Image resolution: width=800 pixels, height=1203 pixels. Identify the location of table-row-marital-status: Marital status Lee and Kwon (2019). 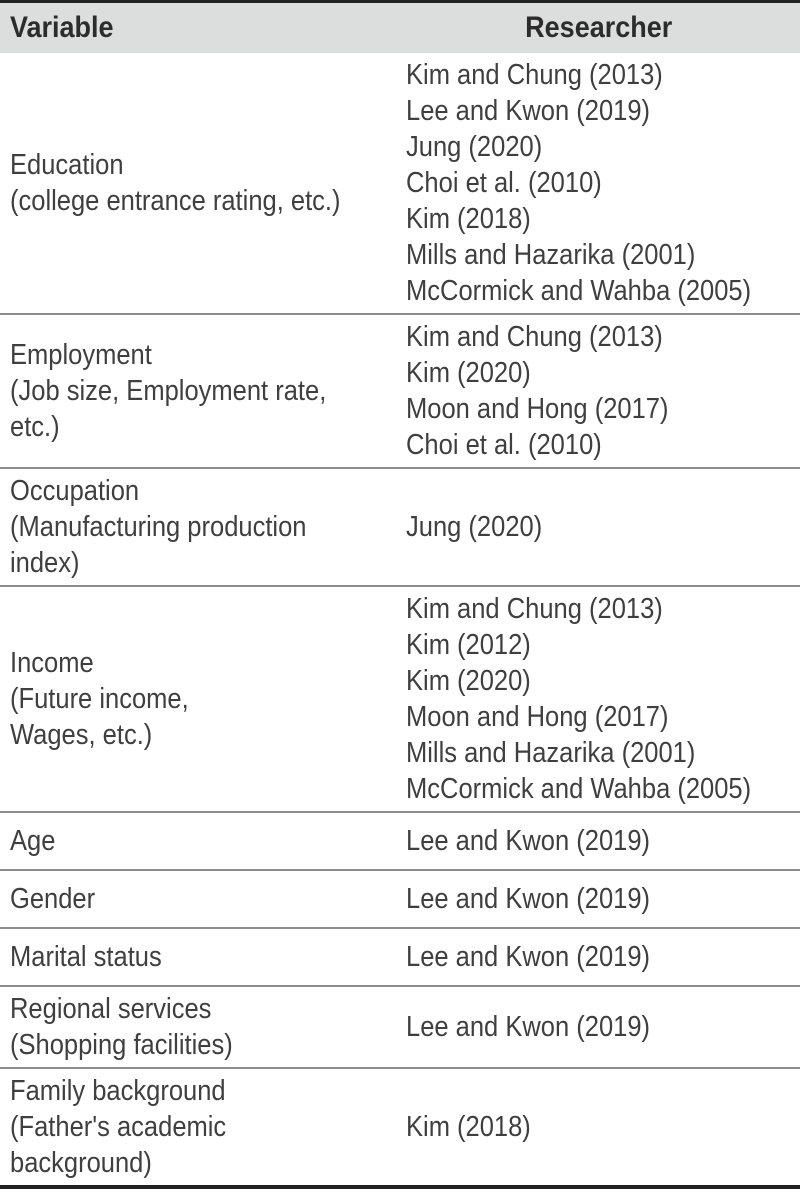
(400, 956).